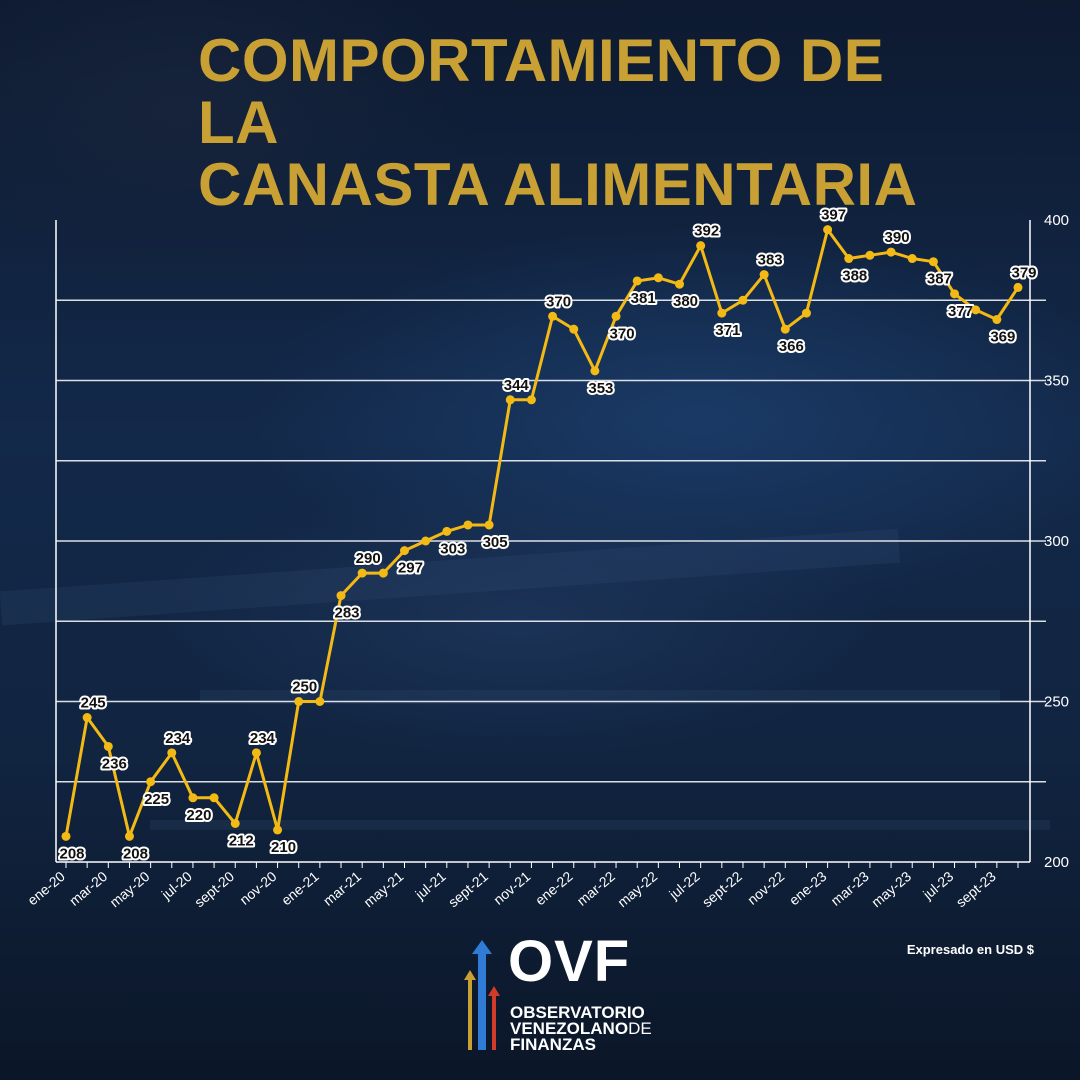 The height and width of the screenshot is (1080, 1080). I want to click on x-tick-label: sept-21, so click(468, 889).